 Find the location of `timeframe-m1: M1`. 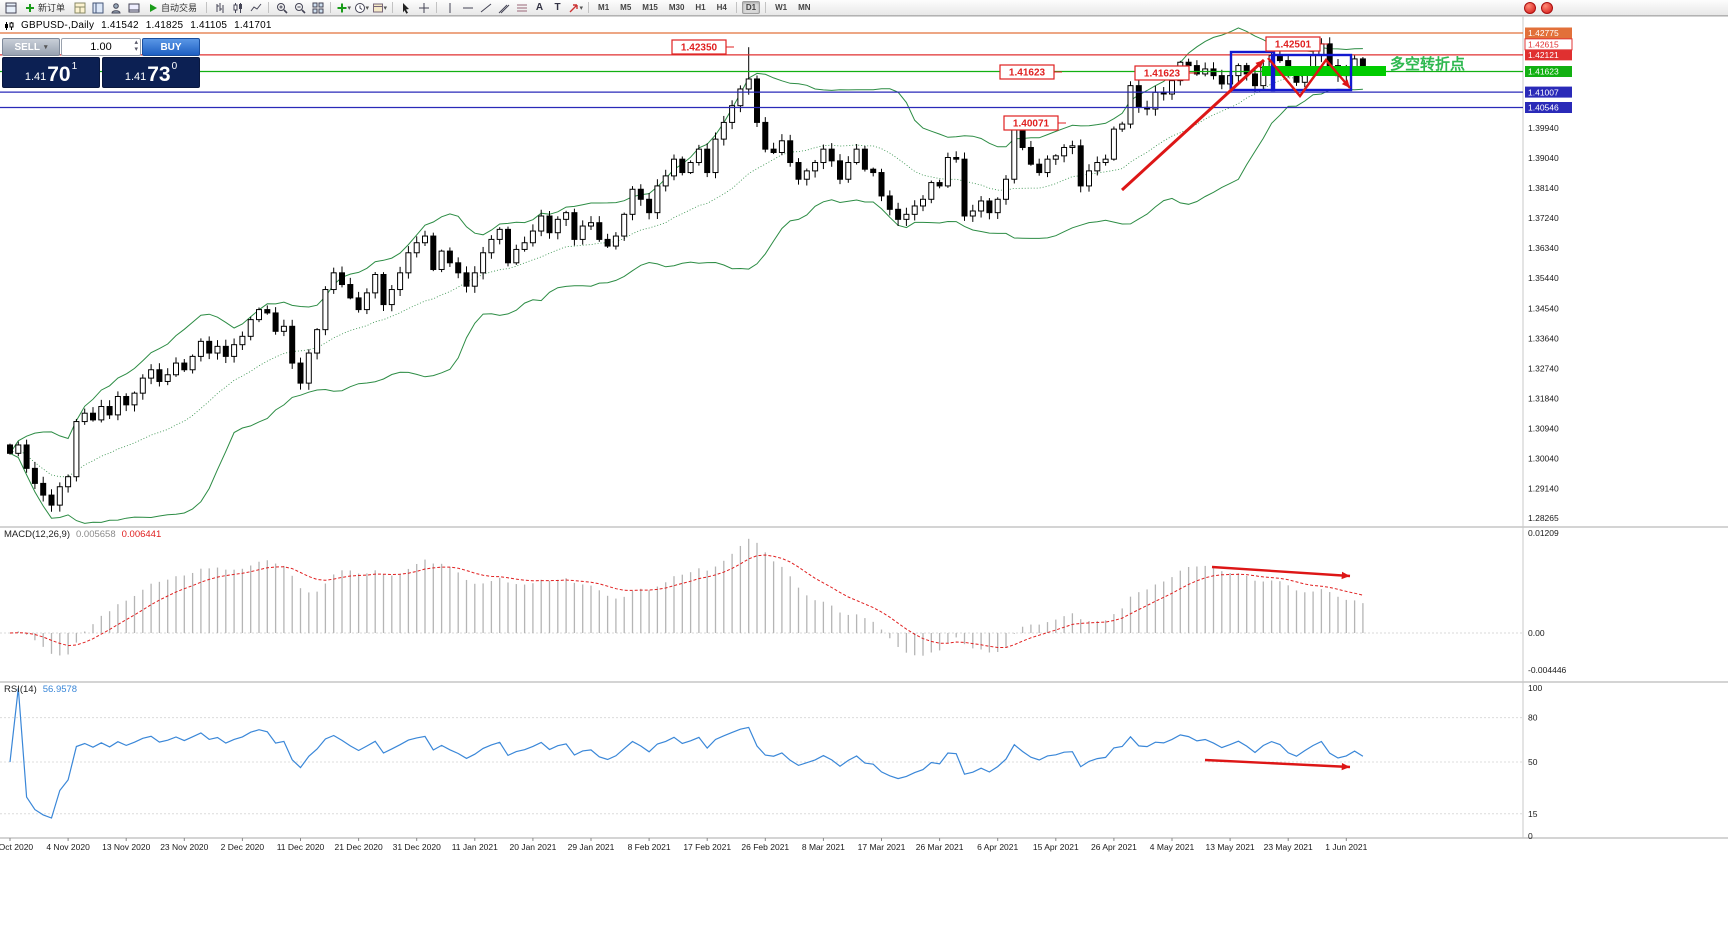

timeframe-m1: M1 is located at coordinates (604, 7).